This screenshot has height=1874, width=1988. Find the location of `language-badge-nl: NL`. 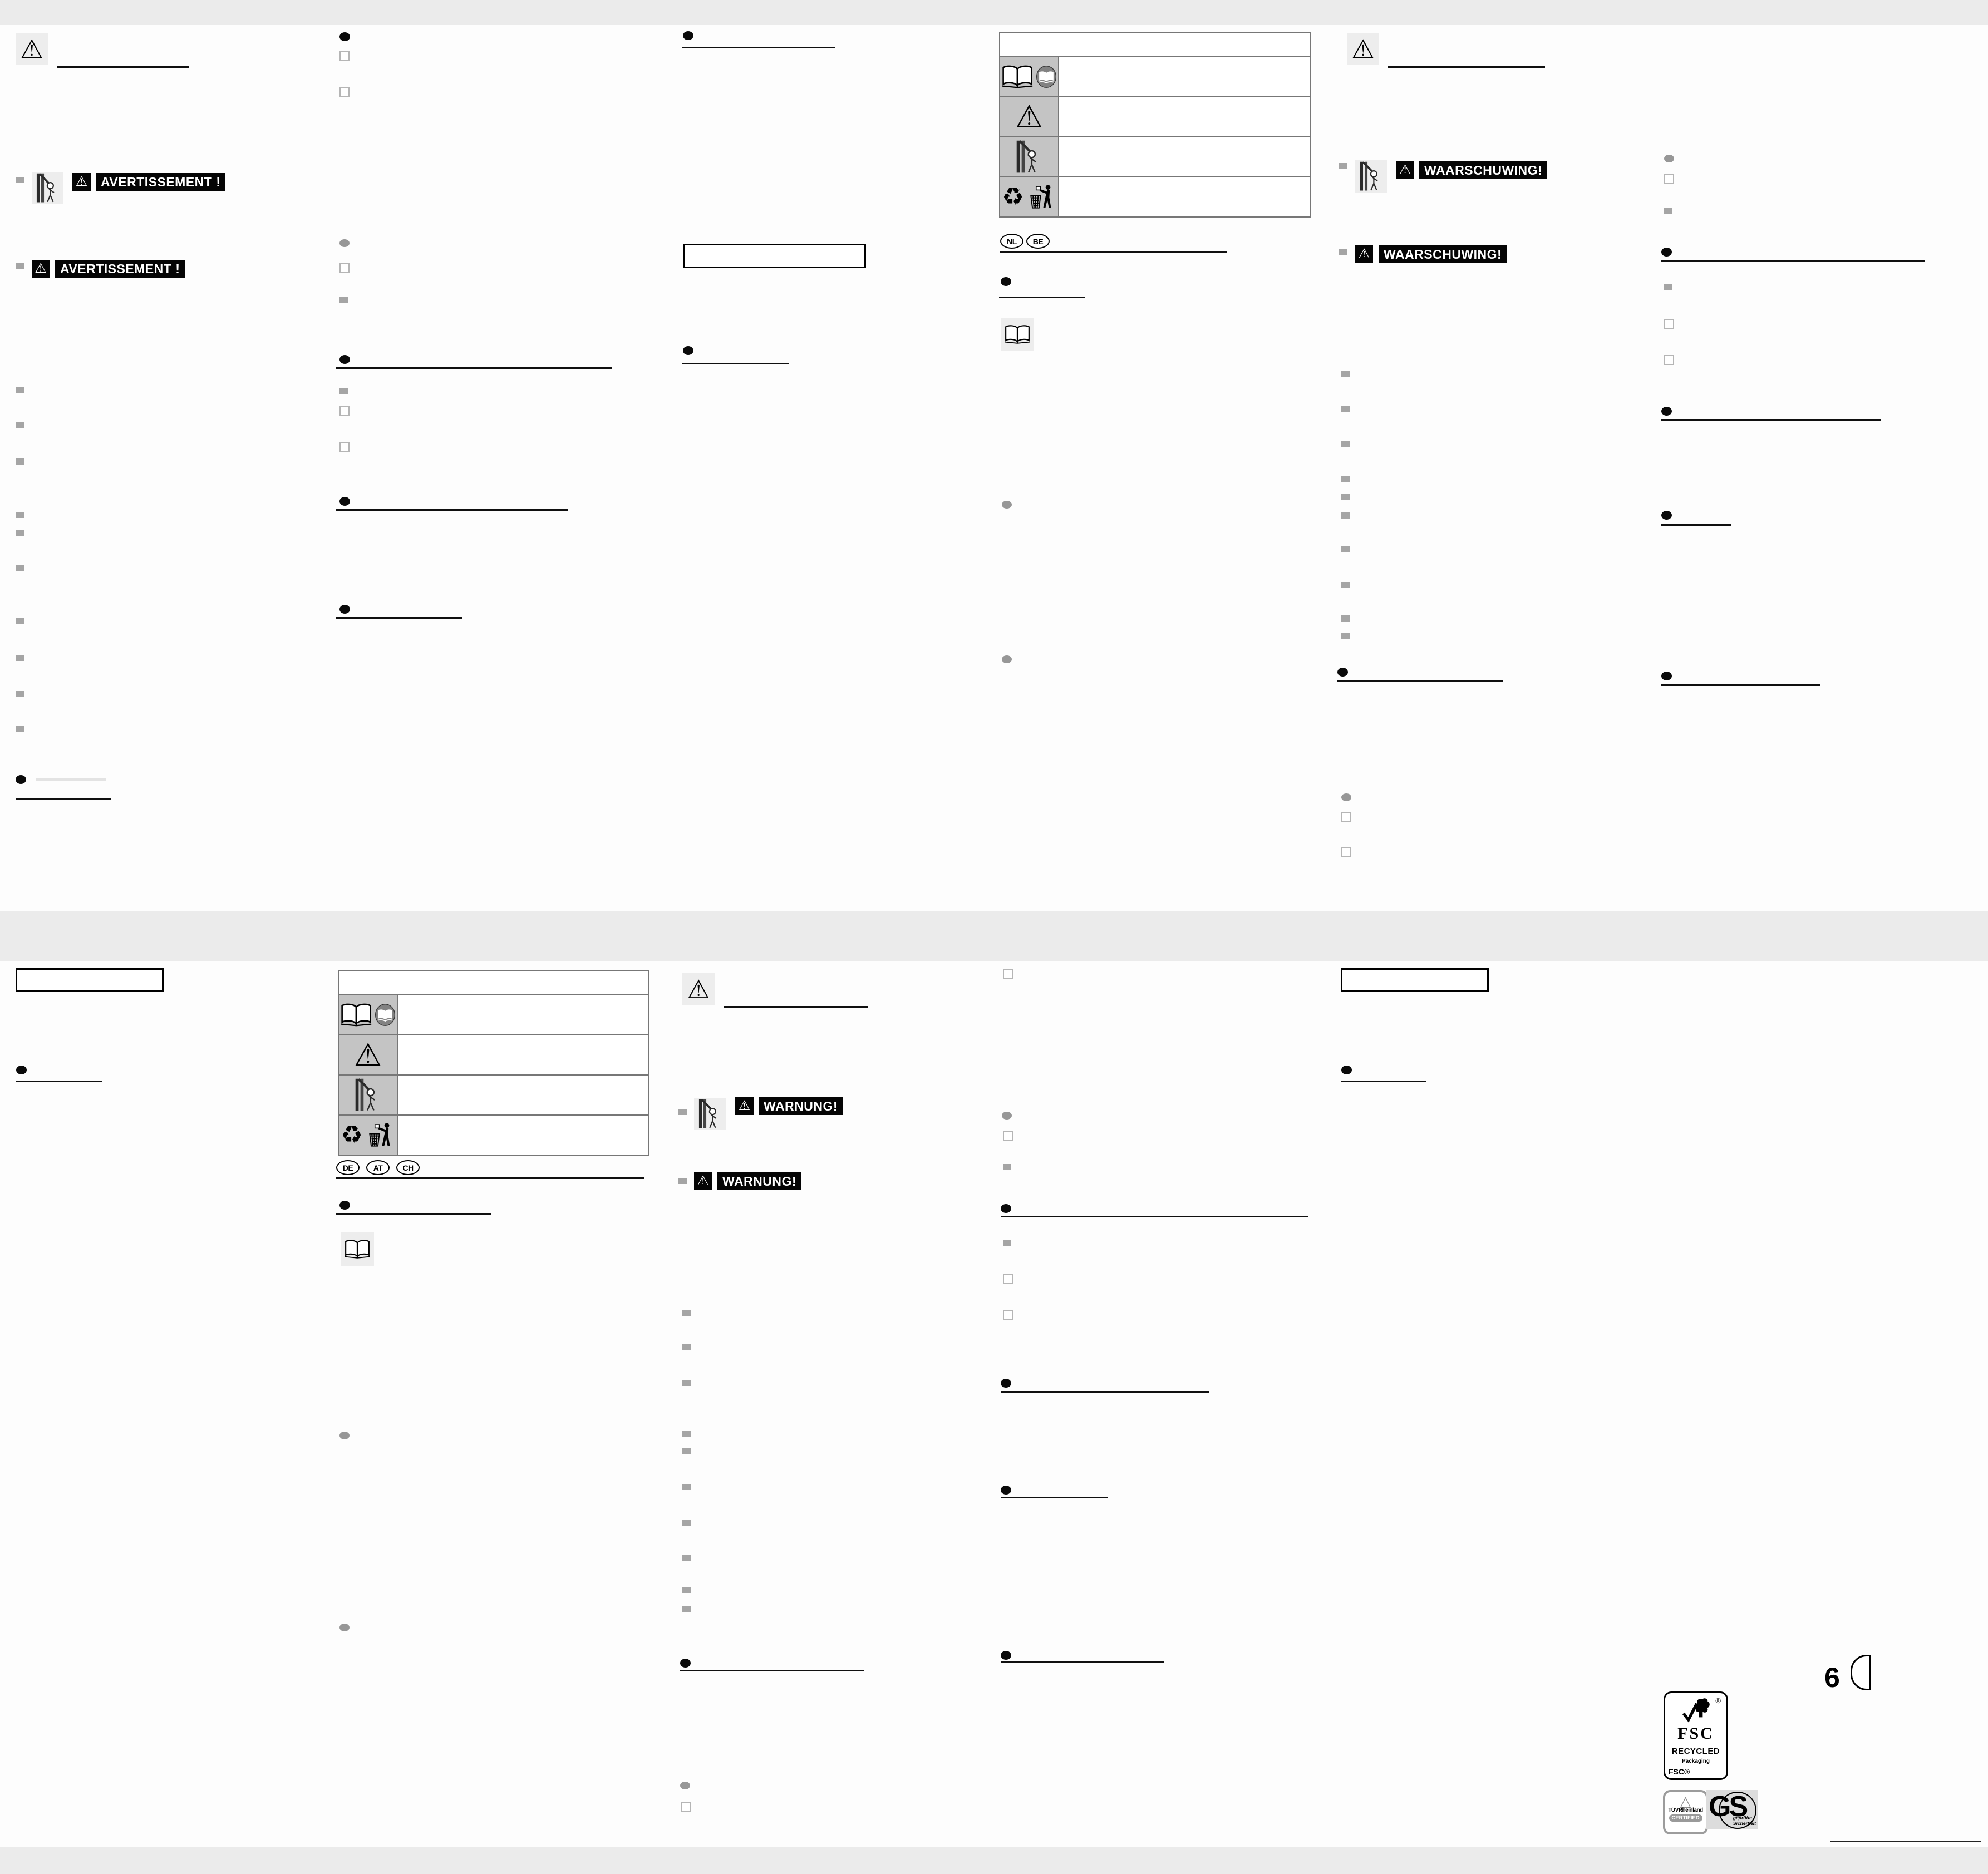

language-badge-nl: NL is located at coordinates (1011, 241).